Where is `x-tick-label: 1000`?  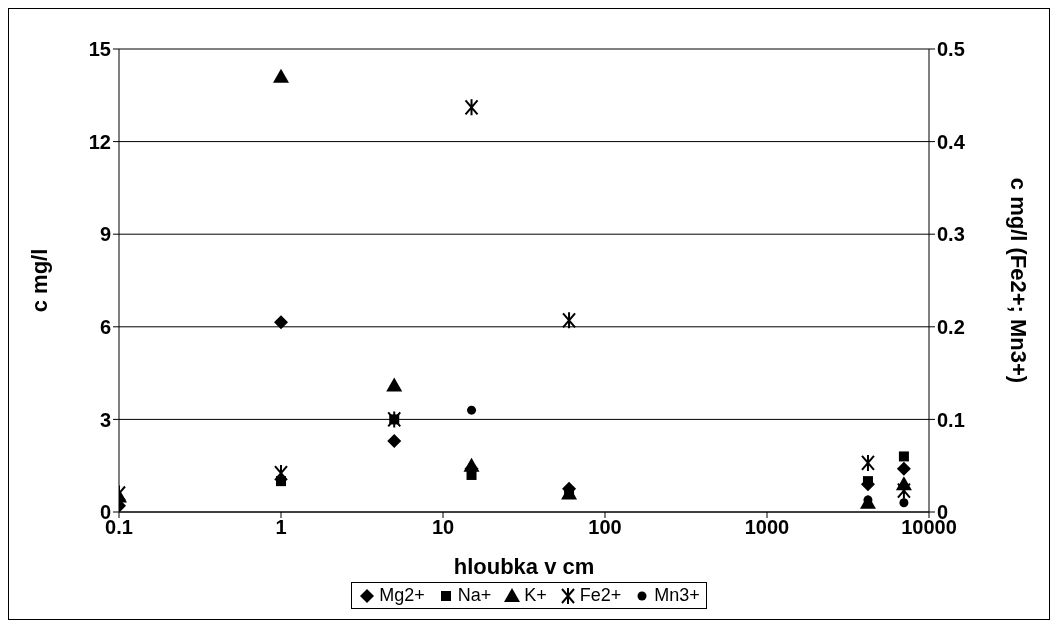
x-tick-label: 1000 is located at coordinates (767, 527).